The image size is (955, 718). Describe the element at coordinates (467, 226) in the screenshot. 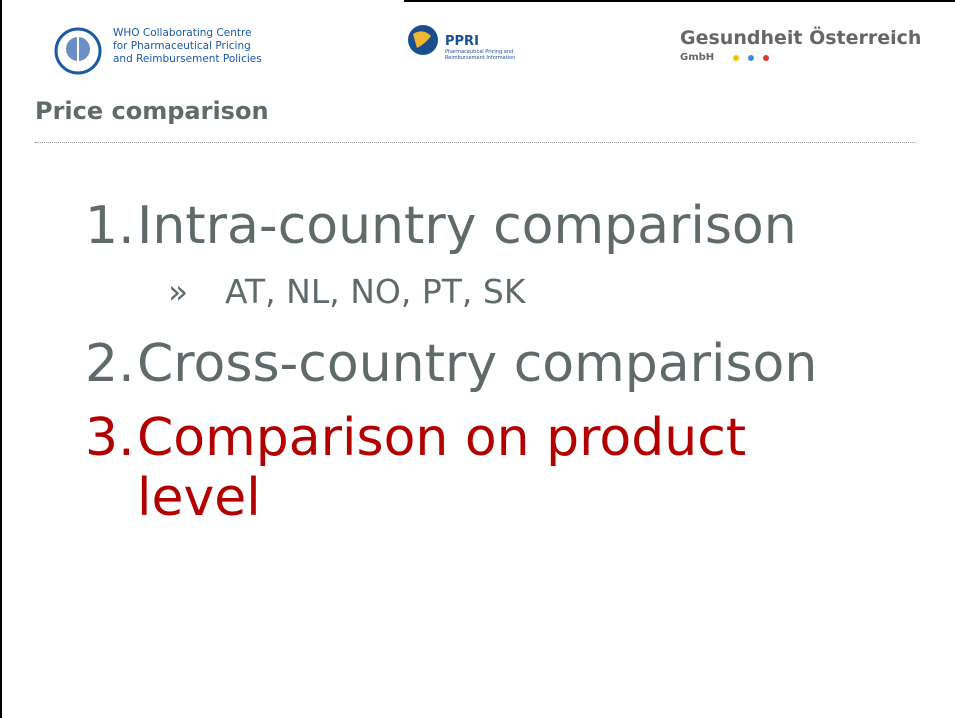

I see `item-text: Intra-country comparison` at that location.